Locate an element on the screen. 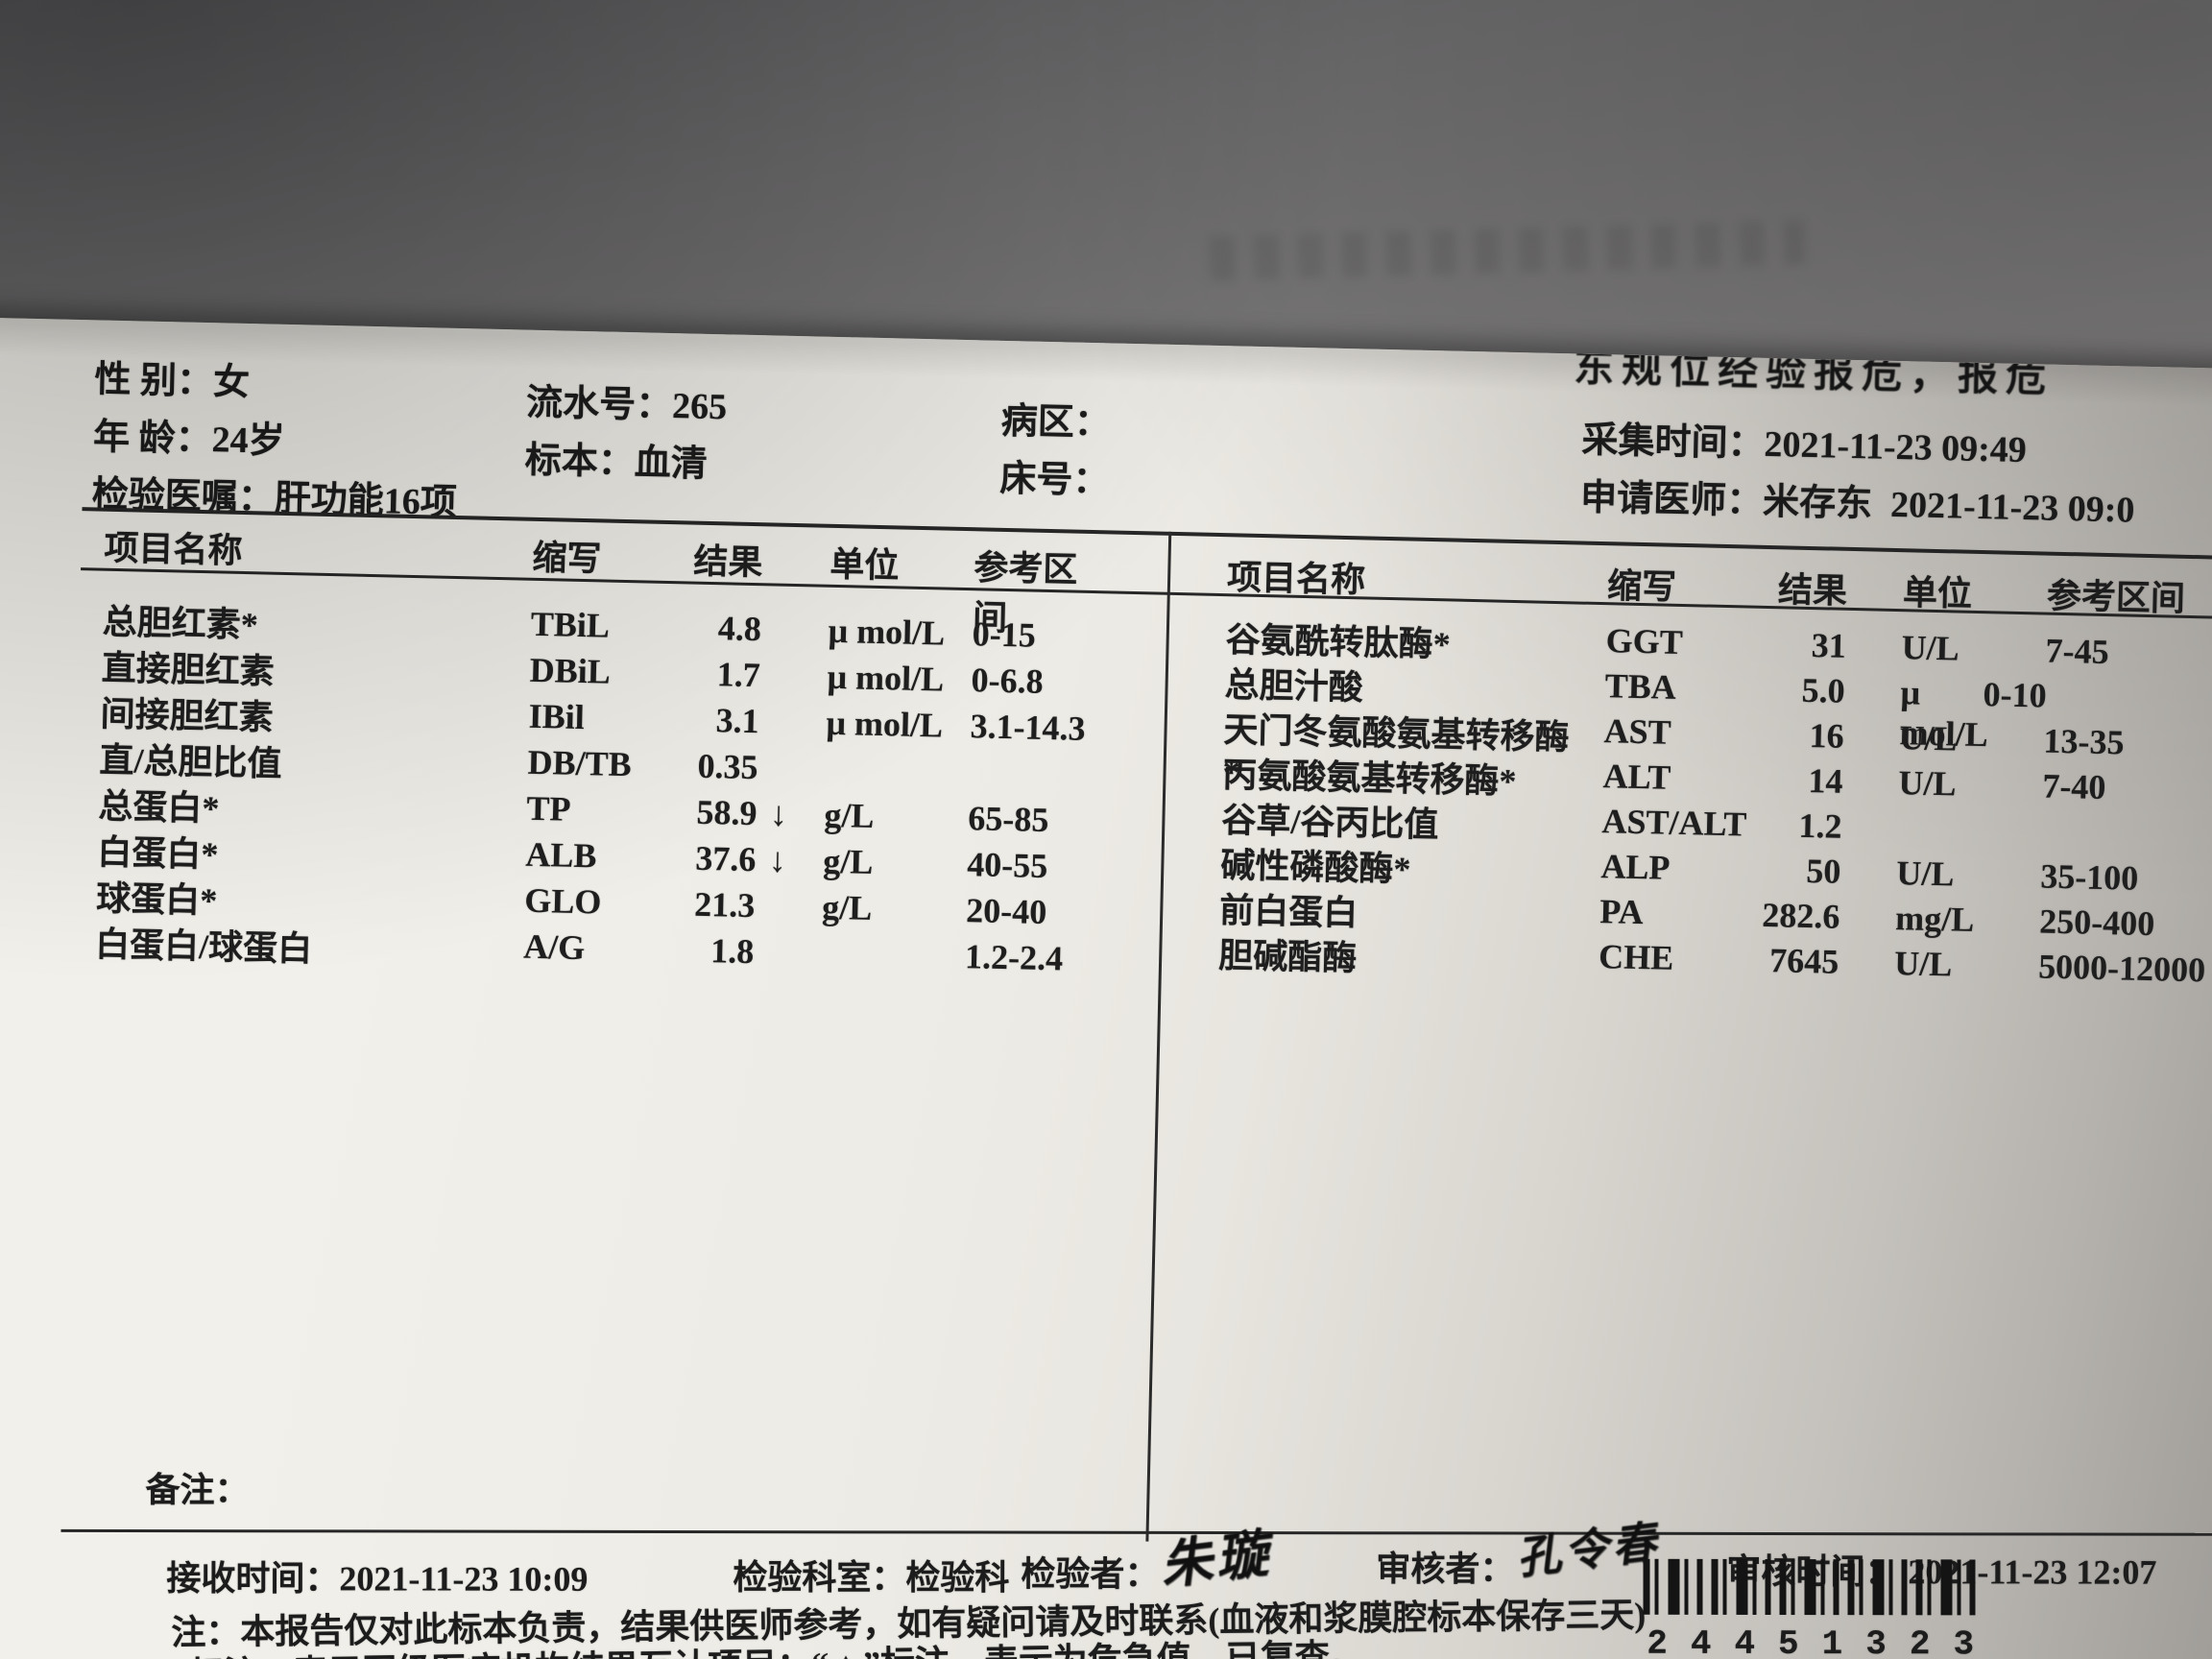 This screenshot has height=1659, width=2212. footer-rule is located at coordinates (1136, 1532).